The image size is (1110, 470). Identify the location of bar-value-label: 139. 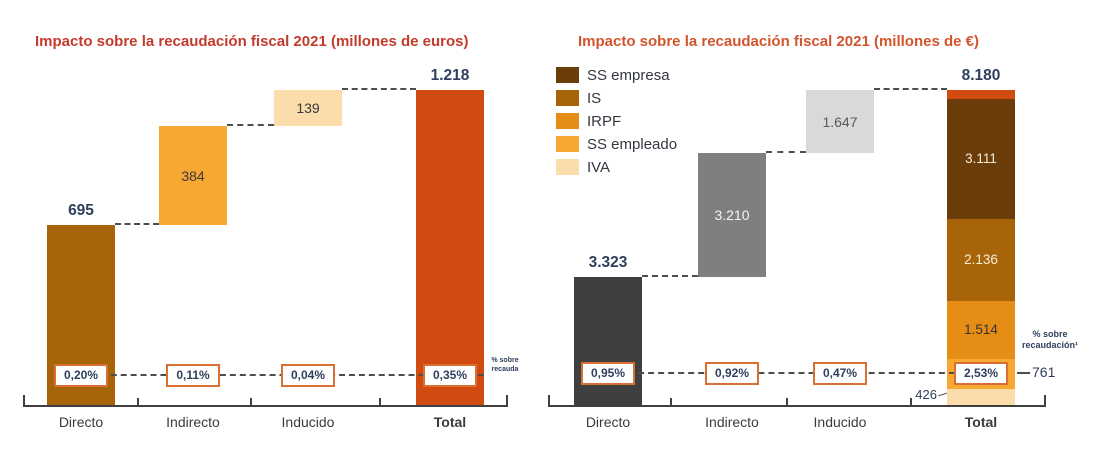
(308, 107).